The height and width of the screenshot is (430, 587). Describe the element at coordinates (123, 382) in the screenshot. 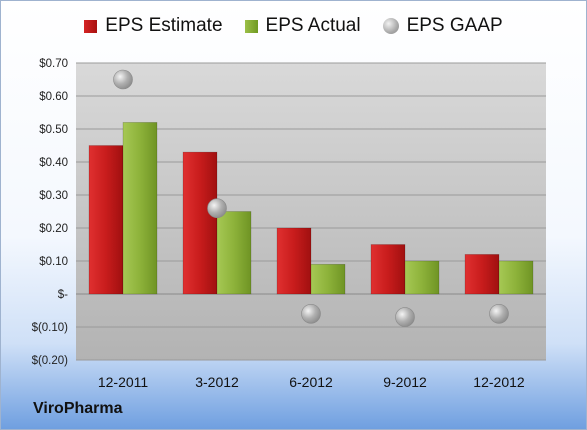

I see `x-tick-label: 12-2011` at that location.